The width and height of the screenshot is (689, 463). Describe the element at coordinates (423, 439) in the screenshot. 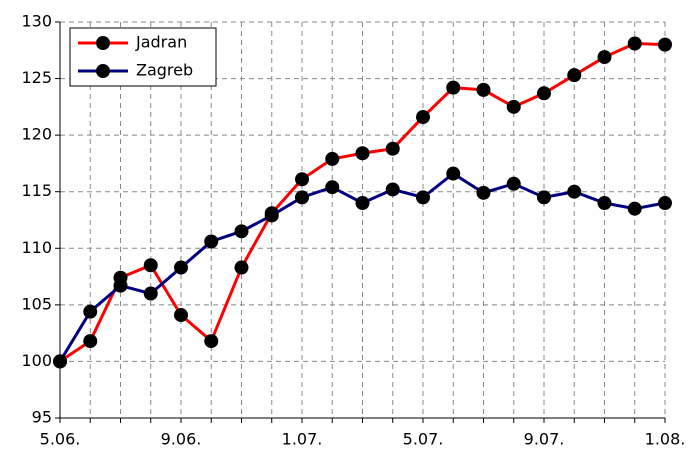

I see `x-tick-label: 5.07.` at that location.